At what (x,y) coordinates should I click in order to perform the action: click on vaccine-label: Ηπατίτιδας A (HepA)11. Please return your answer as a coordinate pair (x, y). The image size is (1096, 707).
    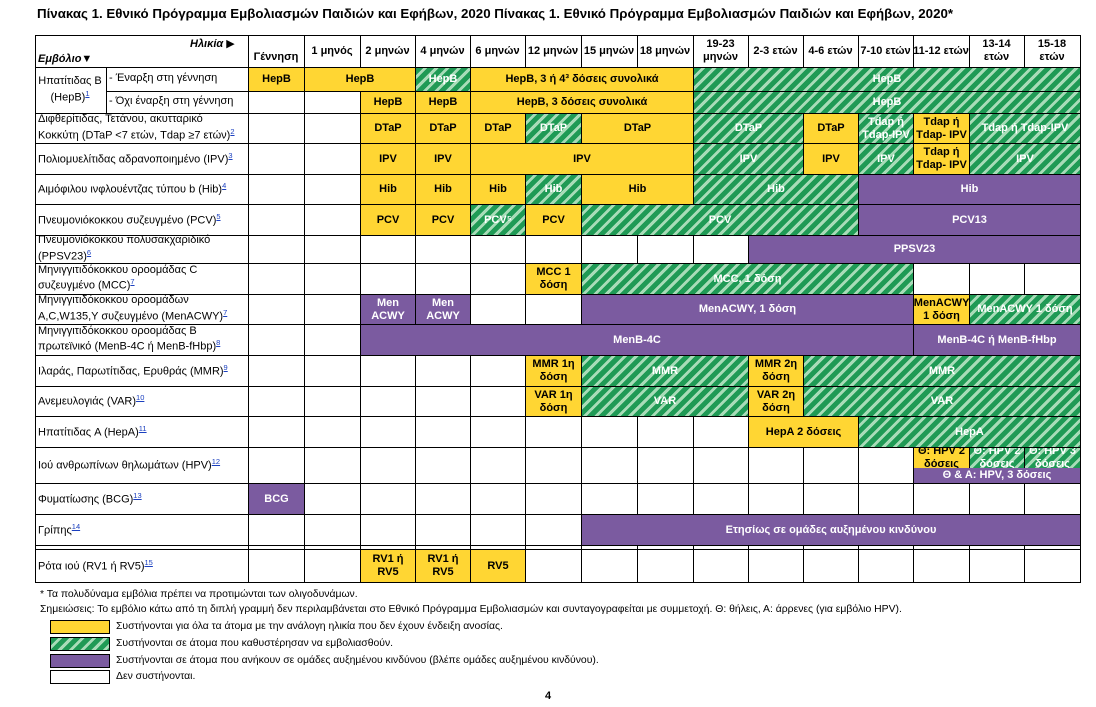
    Looking at the image, I should click on (92, 431).